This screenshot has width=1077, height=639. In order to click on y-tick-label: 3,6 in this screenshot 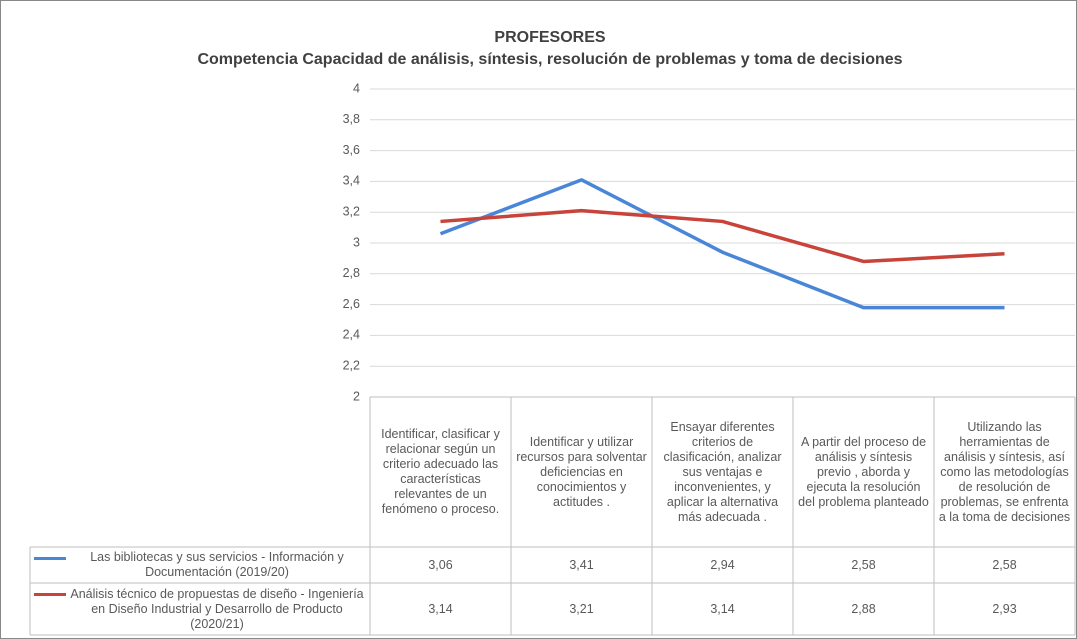, I will do `click(351, 150)`.